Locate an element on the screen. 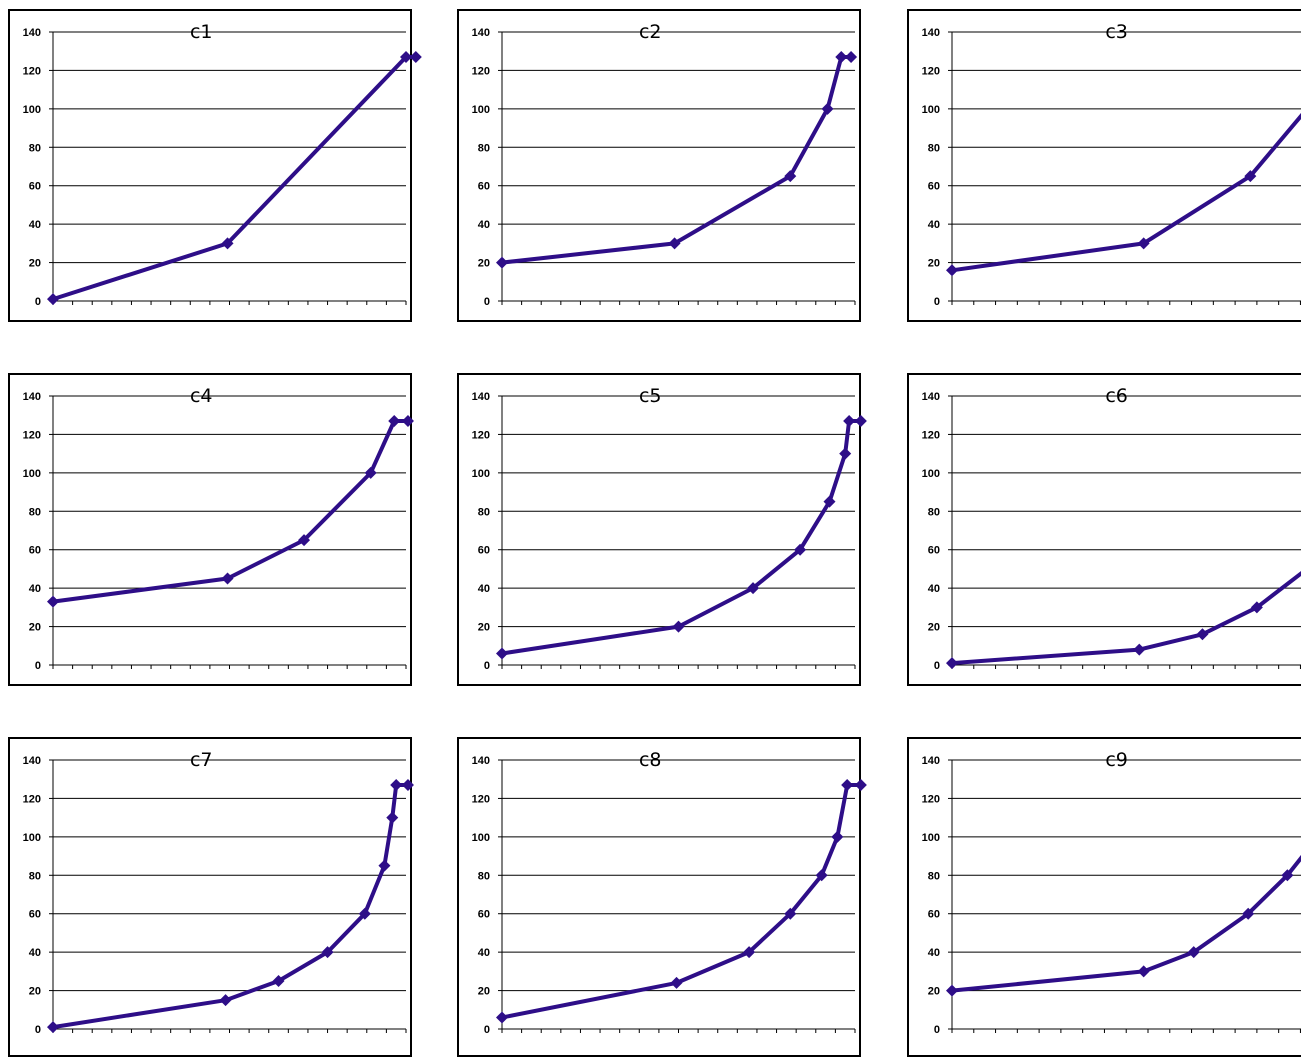 This screenshot has height=1059, width=1301. chart-title: c2 is located at coordinates (650, 32).